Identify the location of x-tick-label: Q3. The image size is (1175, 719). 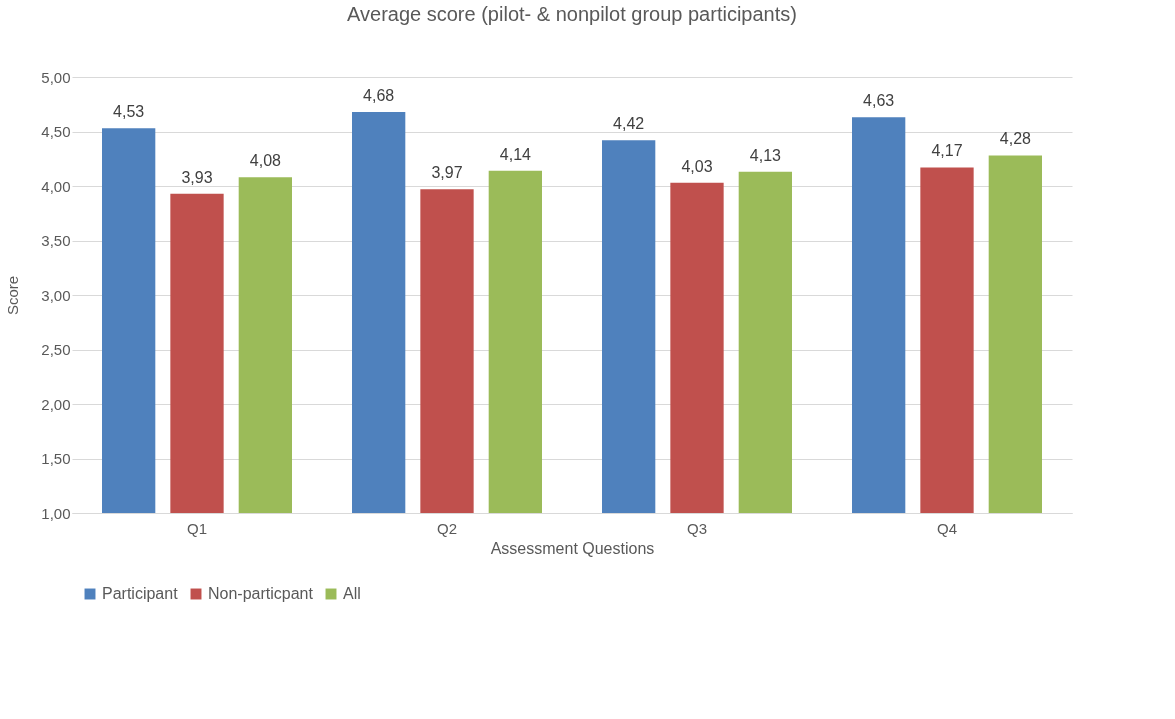
(697, 528).